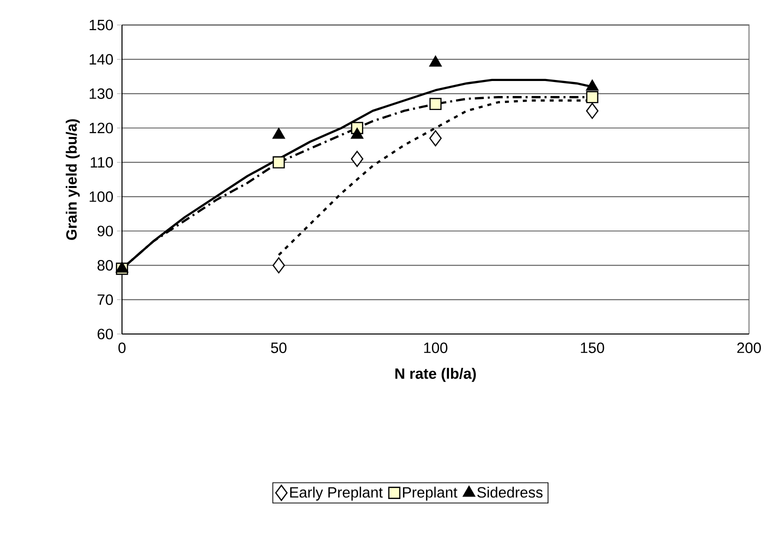 The image size is (772, 559). Describe the element at coordinates (436, 348) in the screenshot. I see `x-tick-label: 100` at that location.